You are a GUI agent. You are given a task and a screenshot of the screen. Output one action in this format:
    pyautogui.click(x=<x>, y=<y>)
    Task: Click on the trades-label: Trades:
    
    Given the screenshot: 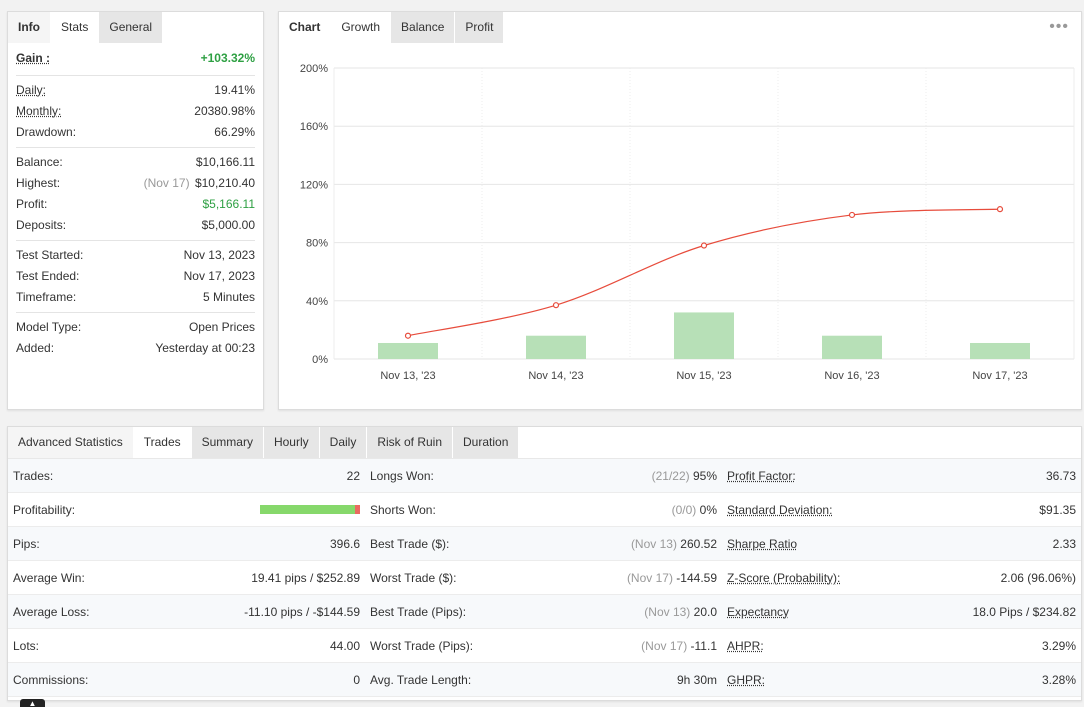 What is the action you would take?
    pyautogui.click(x=33, y=476)
    